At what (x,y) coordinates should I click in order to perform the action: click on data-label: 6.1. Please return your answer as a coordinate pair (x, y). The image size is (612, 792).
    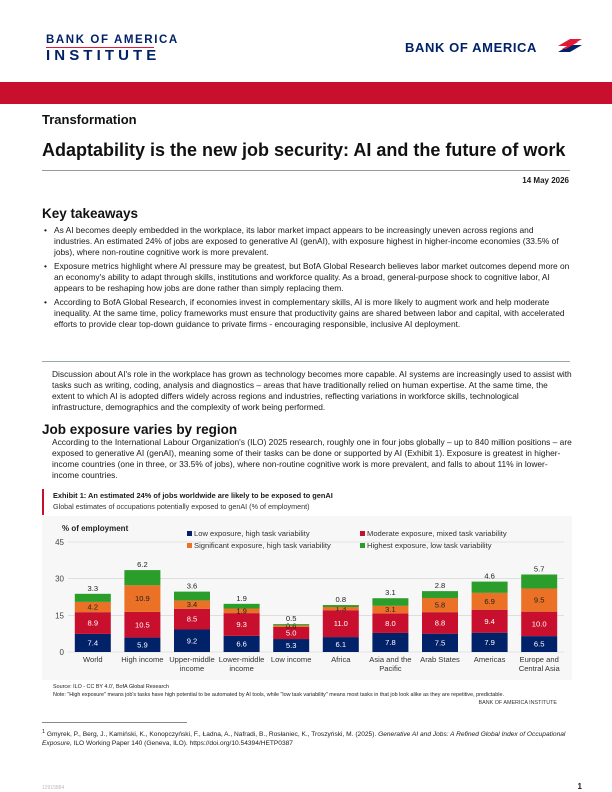
    Looking at the image, I should click on (341, 644).